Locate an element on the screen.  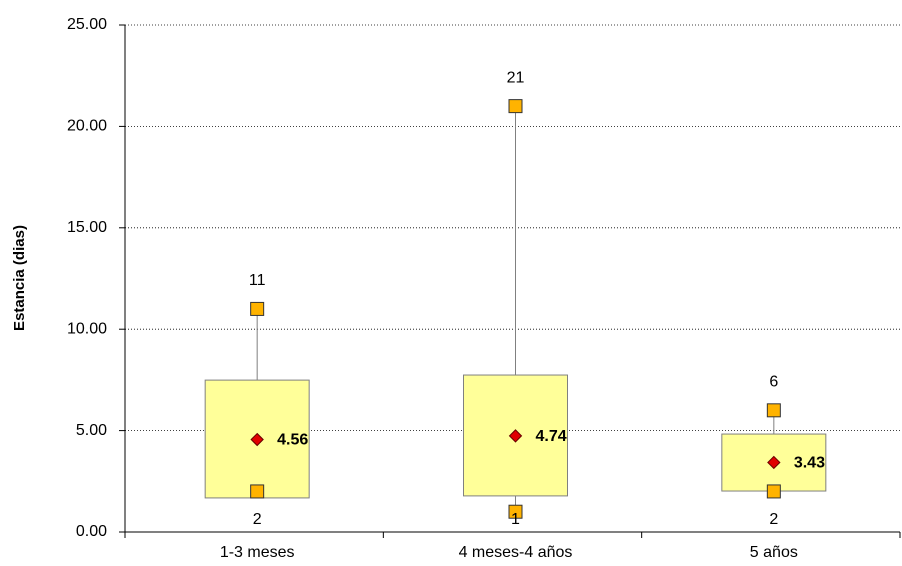
y-axis-label: Estancia (dias) is located at coordinates (19, 278).